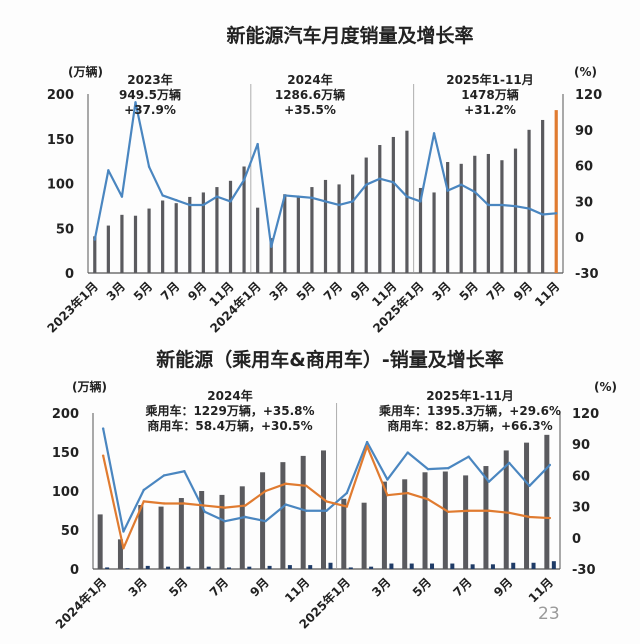  Describe the element at coordinates (469, 425) in the screenshot. I see `annotation-text: 商用车：82.8万辆，+66.3%` at that location.